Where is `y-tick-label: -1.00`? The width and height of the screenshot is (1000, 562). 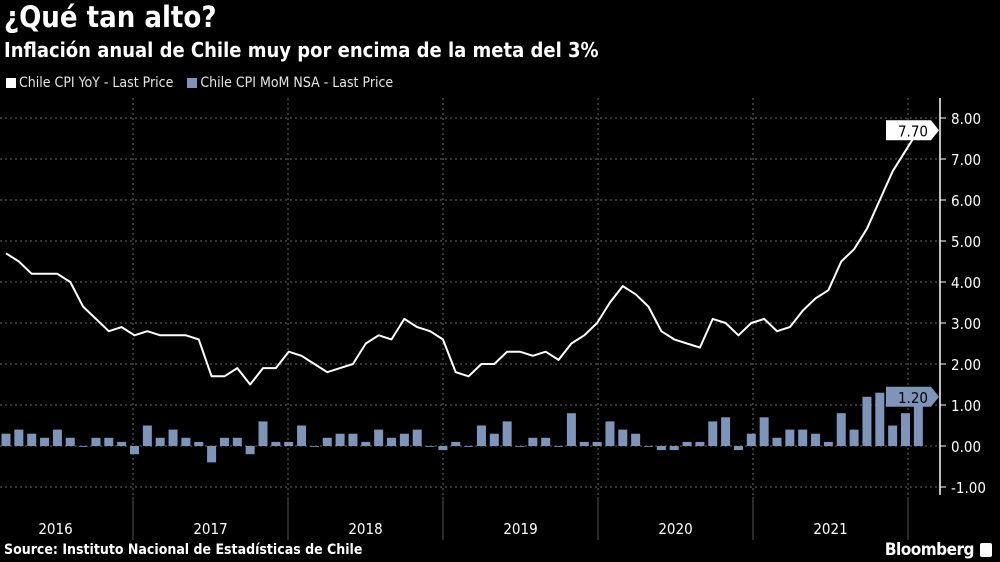
y-tick-label: -1.00 is located at coordinates (968, 488).